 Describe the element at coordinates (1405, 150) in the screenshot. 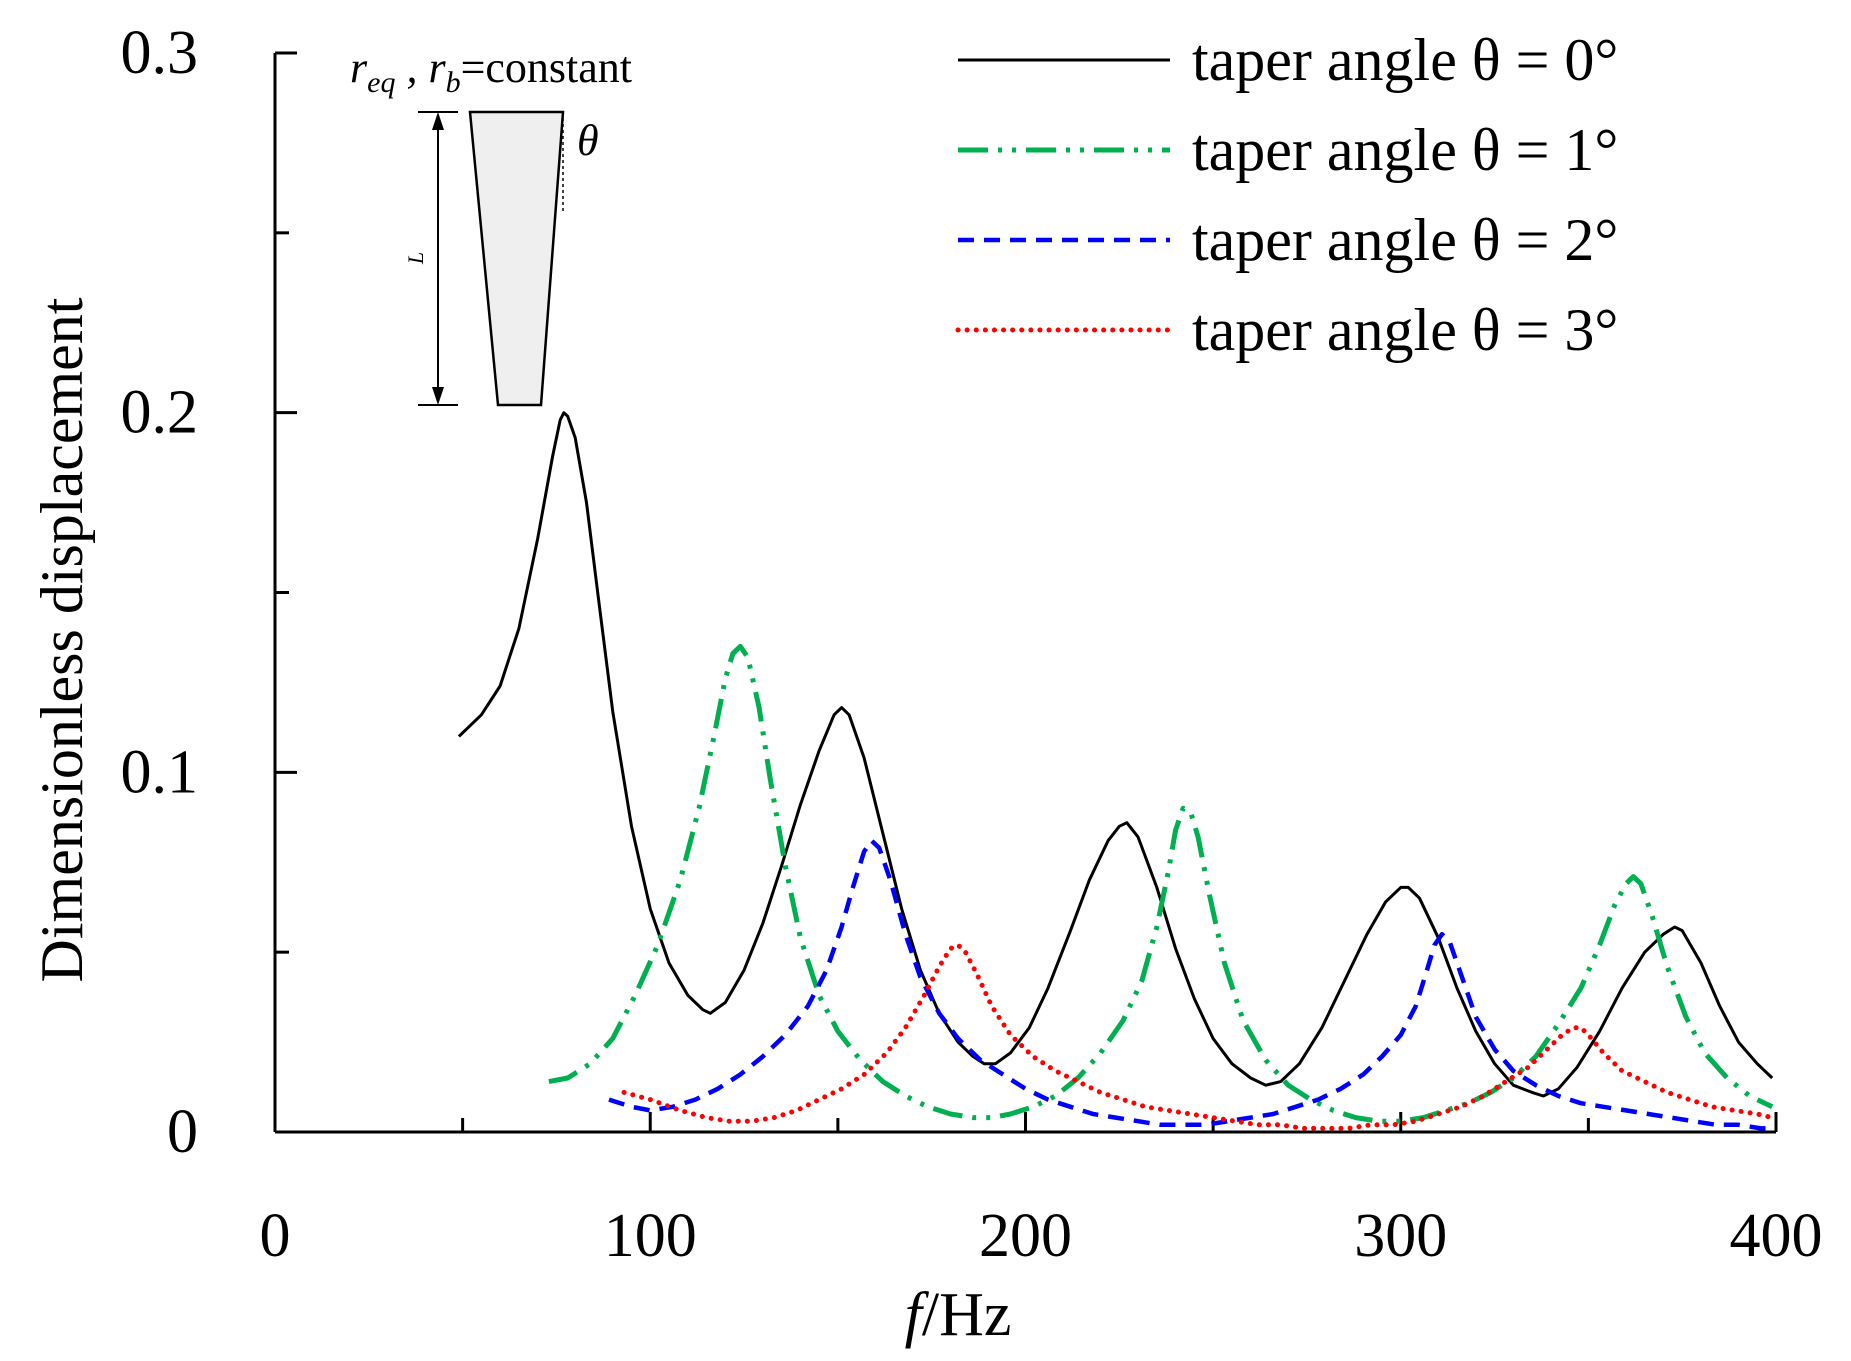

I see `legend-label-1: taper angle θ = 1°` at that location.